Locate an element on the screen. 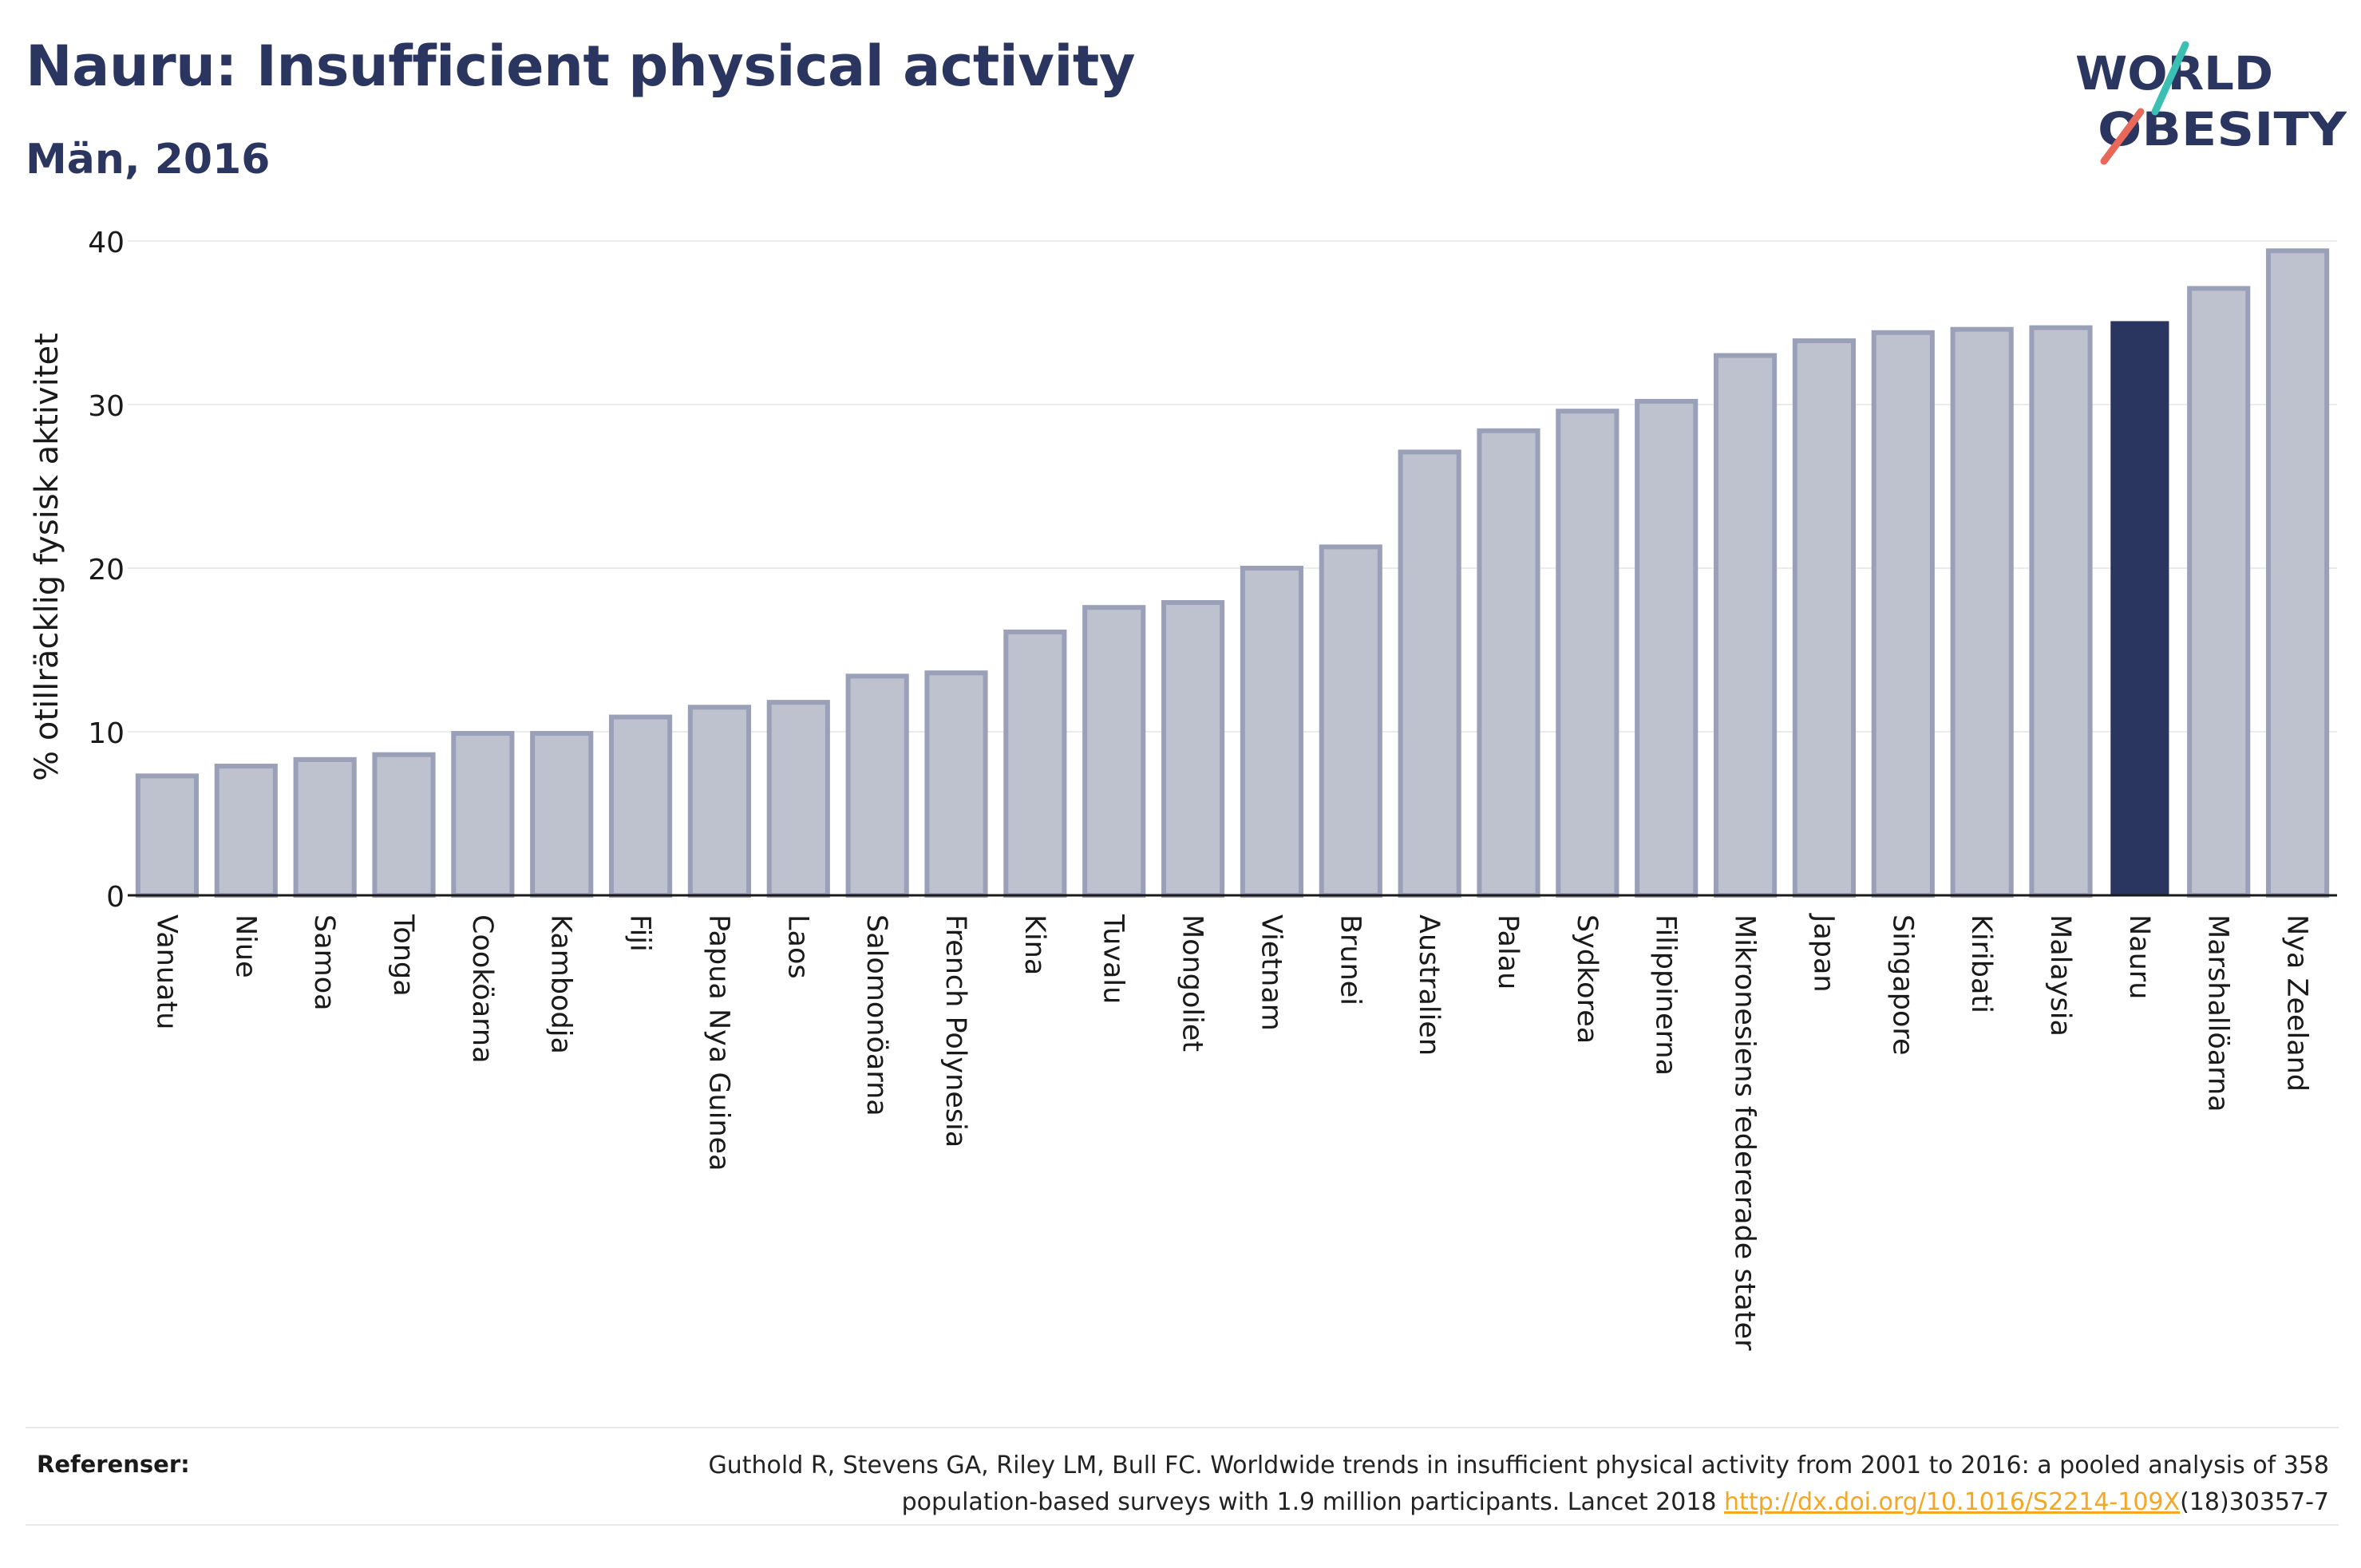 The width and height of the screenshot is (2361, 1568). y-axis-title: % otillräcklig fysisk aktivitet is located at coordinates (47, 557).